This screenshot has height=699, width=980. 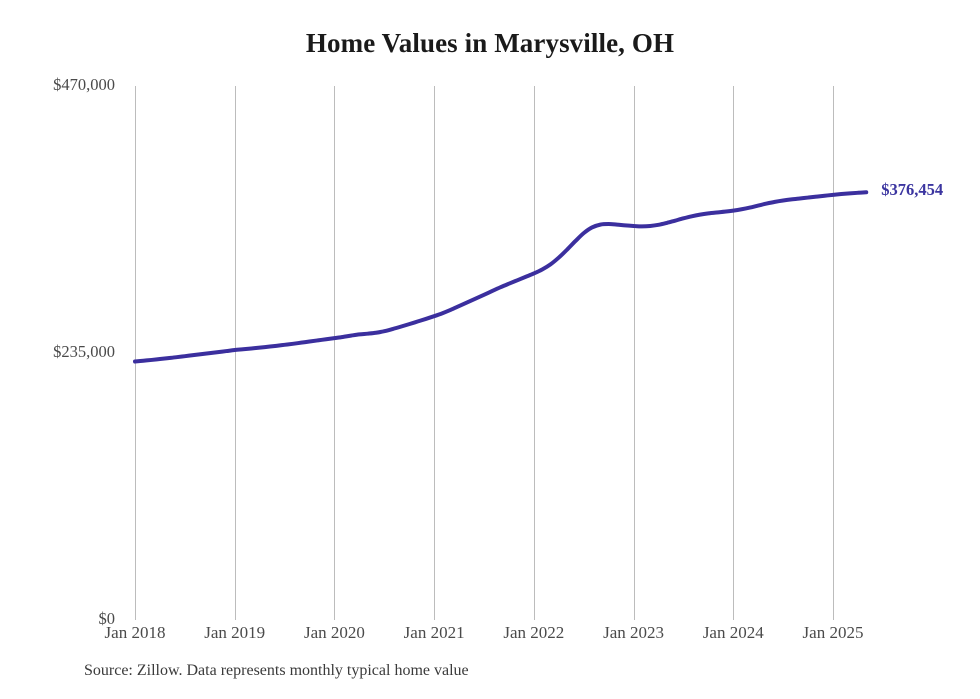 I want to click on gridline-jan-2024, so click(x=733, y=353).